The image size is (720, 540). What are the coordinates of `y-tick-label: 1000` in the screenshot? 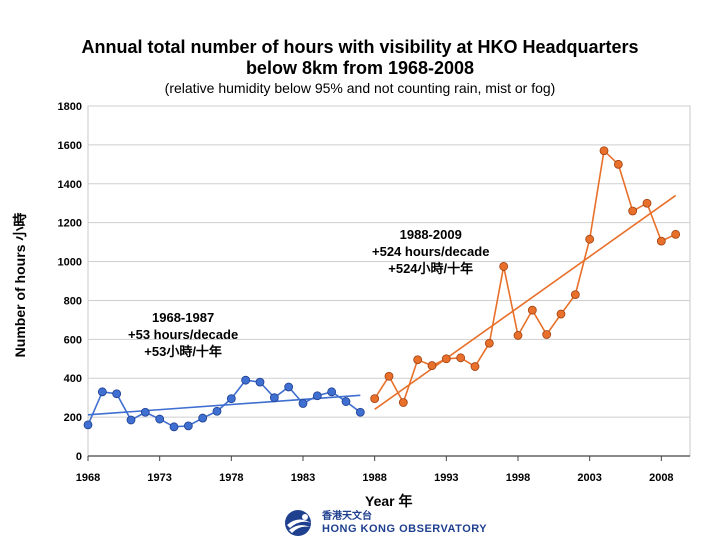 It's located at (70, 263).